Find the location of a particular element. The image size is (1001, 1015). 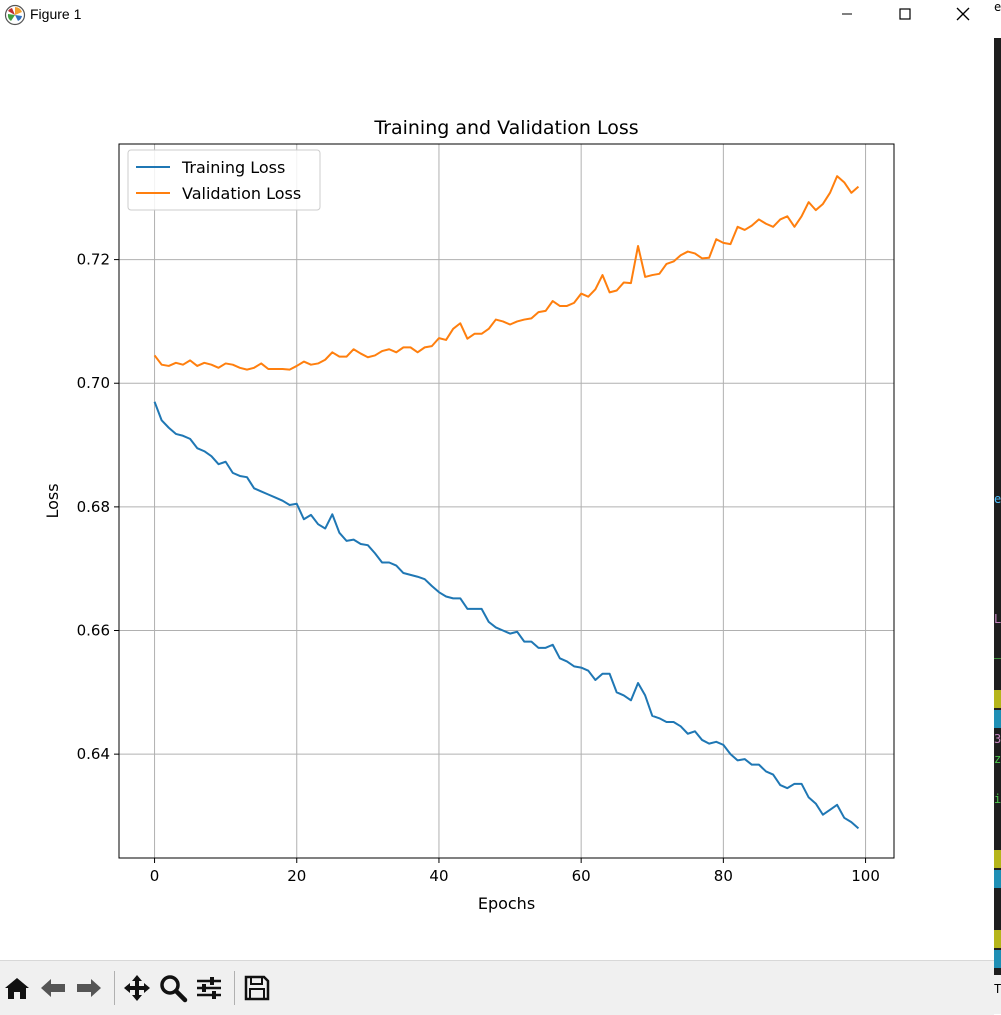

legend-label-validation: Validation Loss is located at coordinates (241, 193).